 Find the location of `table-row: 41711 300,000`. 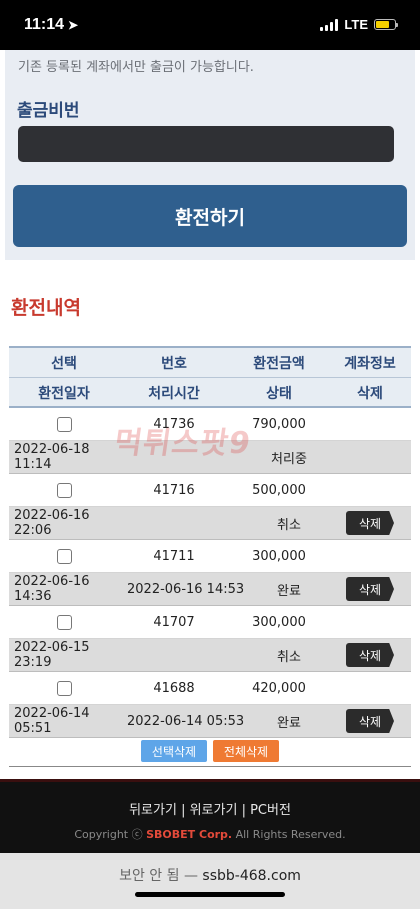

table-row: 41711 300,000 is located at coordinates (210, 556).